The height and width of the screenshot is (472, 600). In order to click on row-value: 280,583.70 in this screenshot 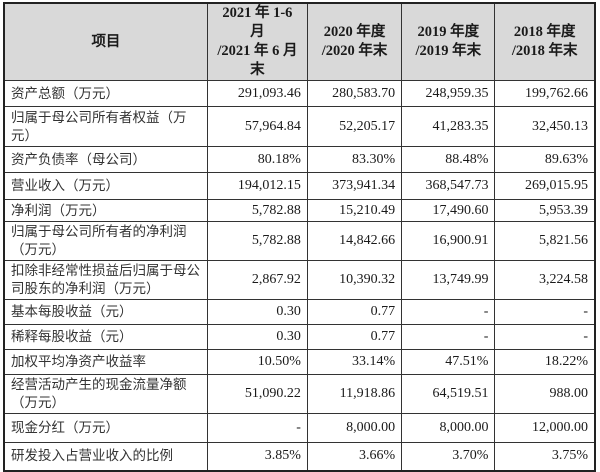, I will do `click(354, 93)`.